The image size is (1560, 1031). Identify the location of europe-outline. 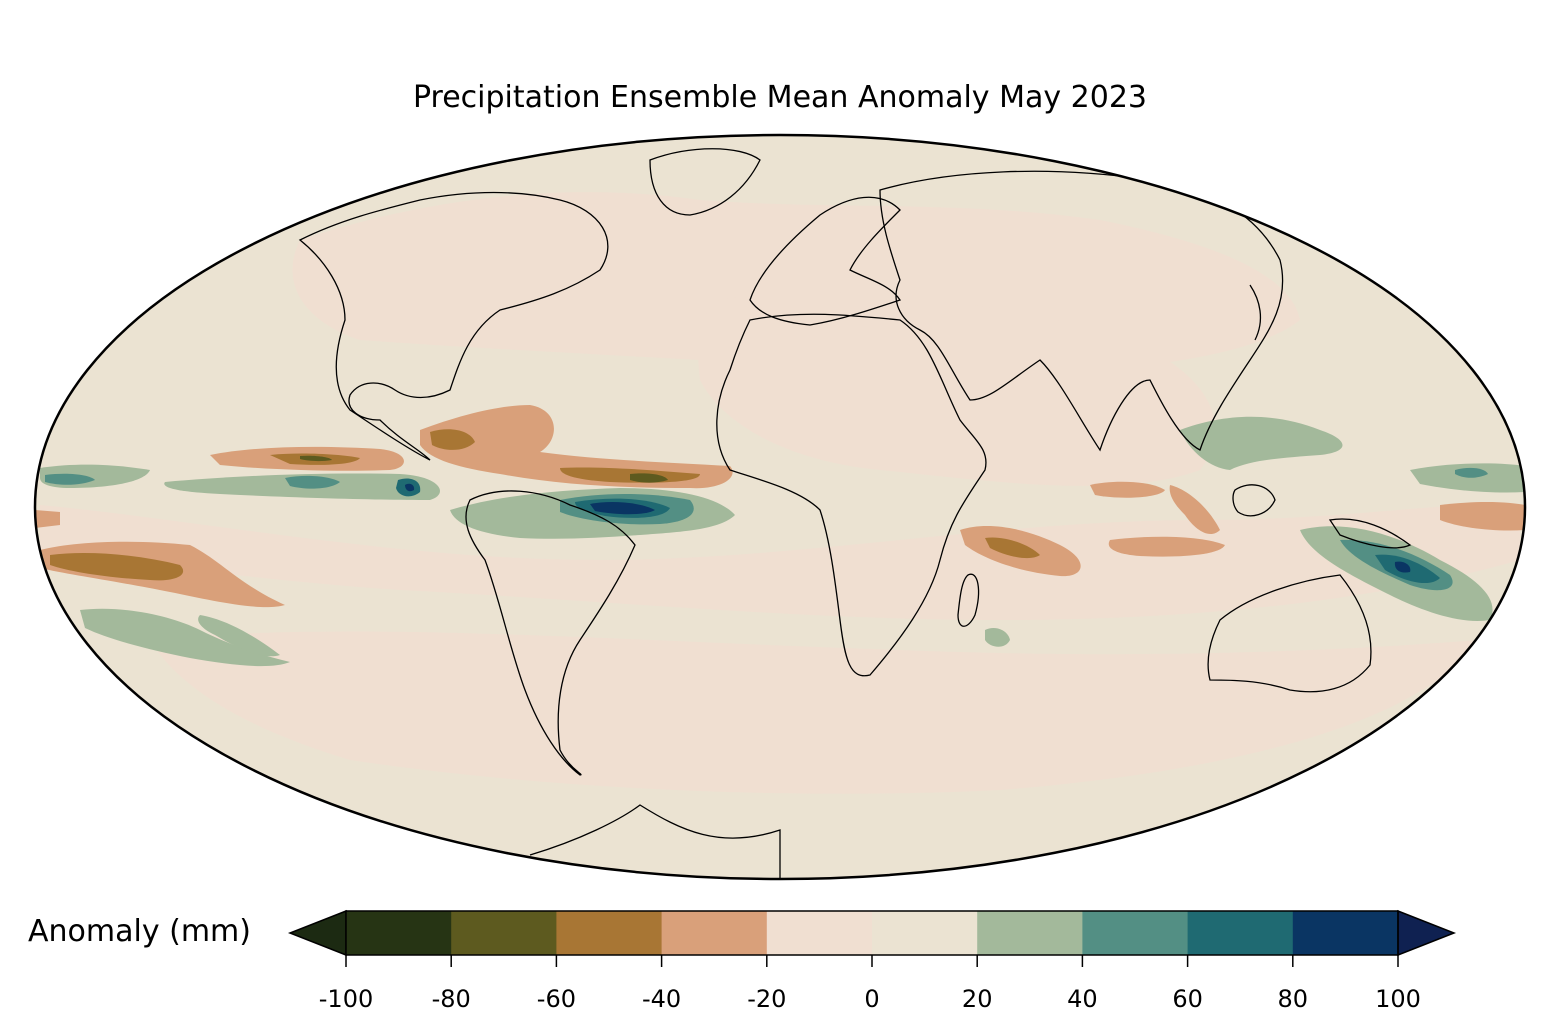
(825, 261).